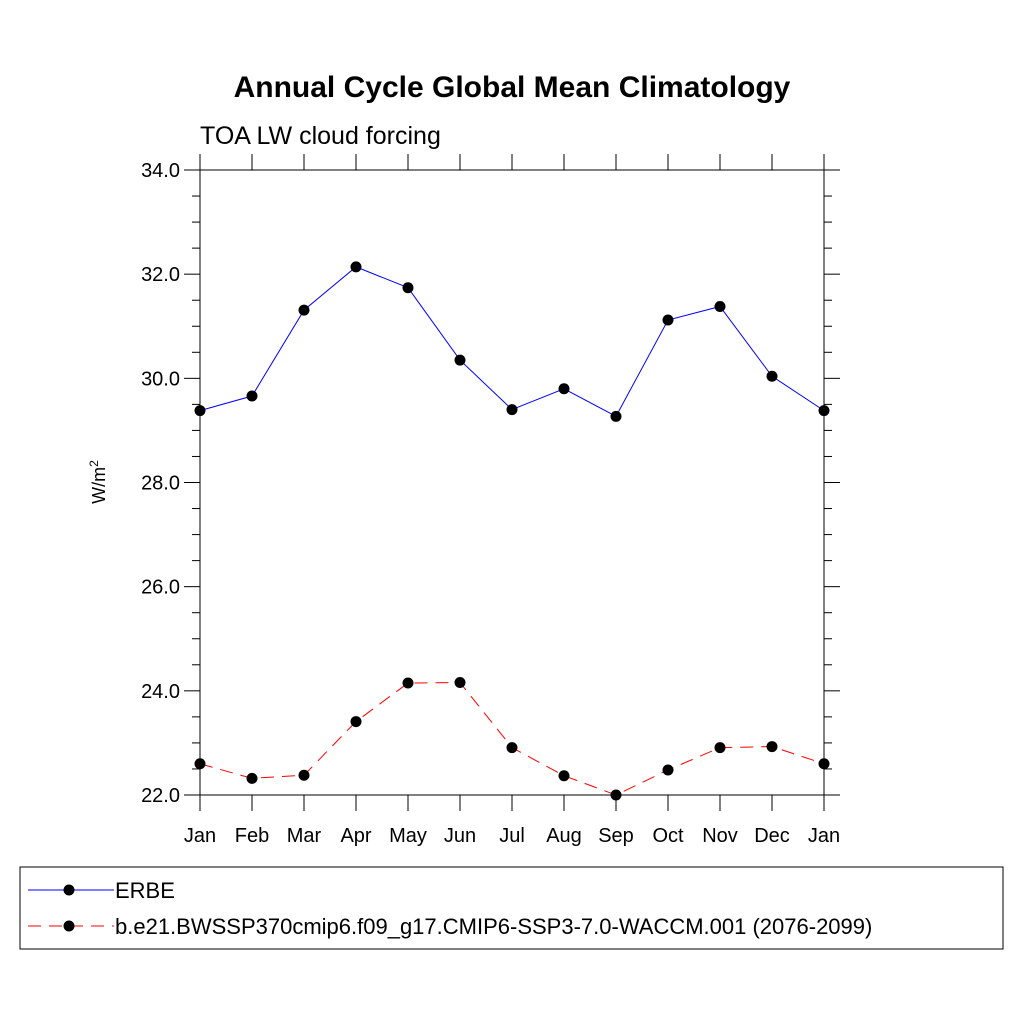  Describe the element at coordinates (616, 836) in the screenshot. I see `x-tick-label: Sep` at that location.